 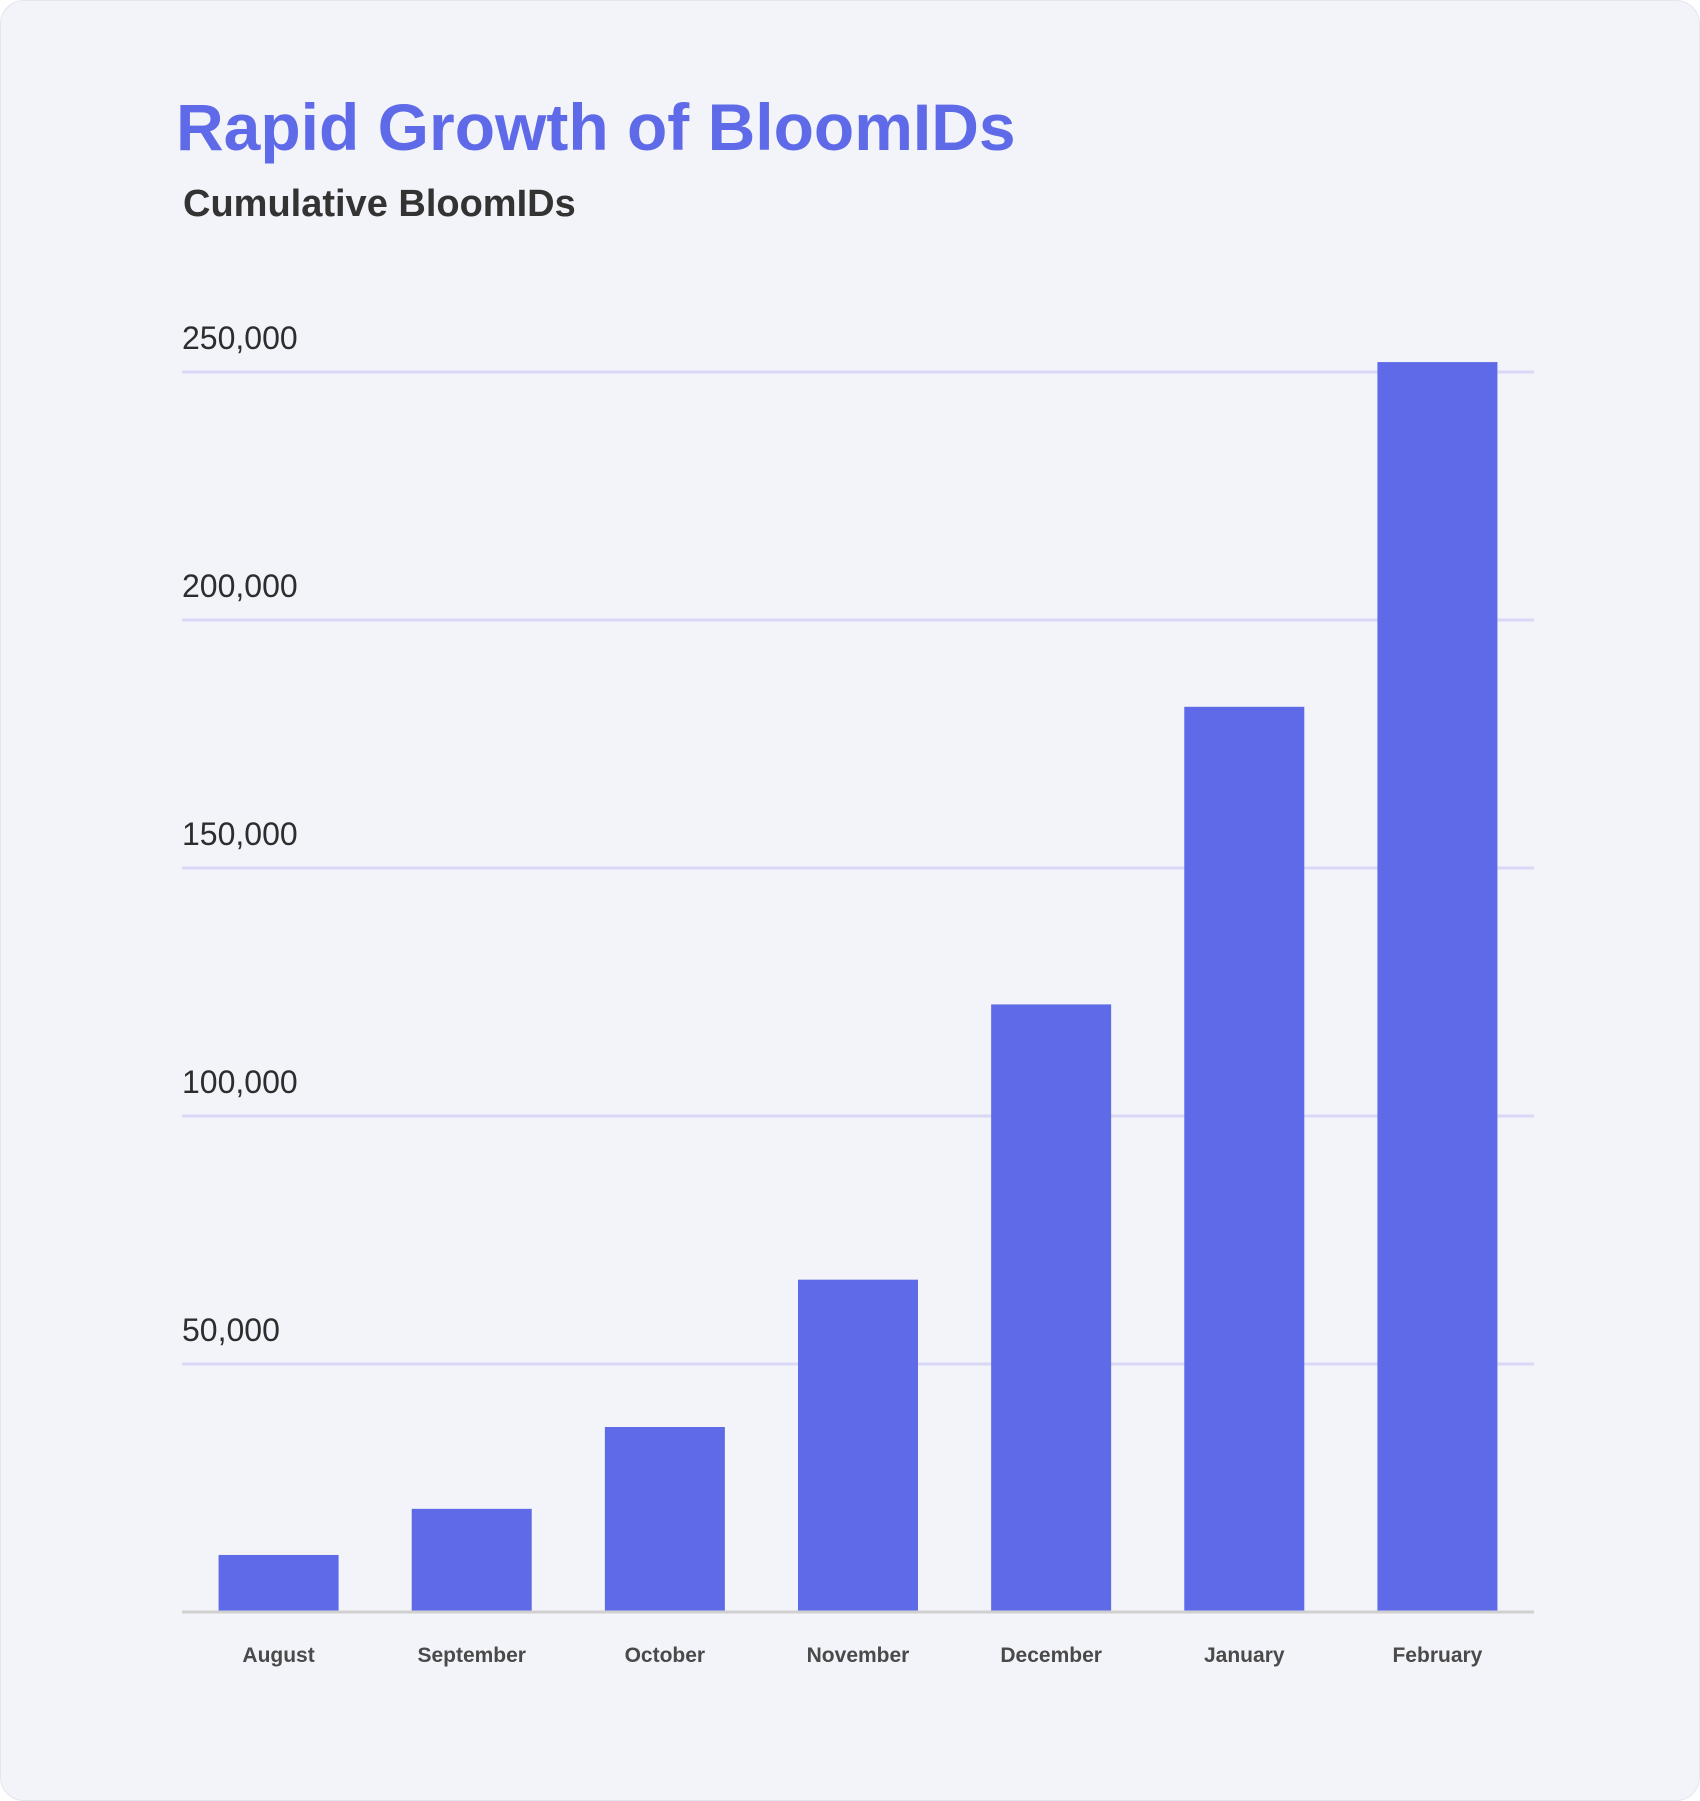 I want to click on x-tick-label: October, so click(x=665, y=1655).